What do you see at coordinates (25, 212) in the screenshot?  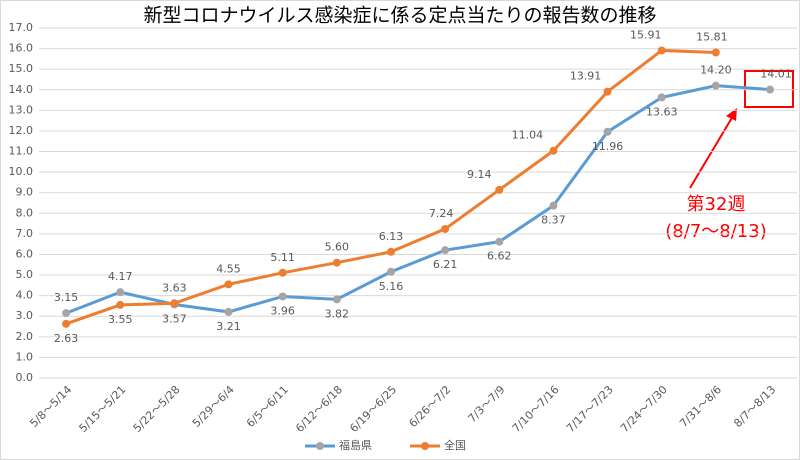 I see `y-tick-label: 8.0` at bounding box center [25, 212].